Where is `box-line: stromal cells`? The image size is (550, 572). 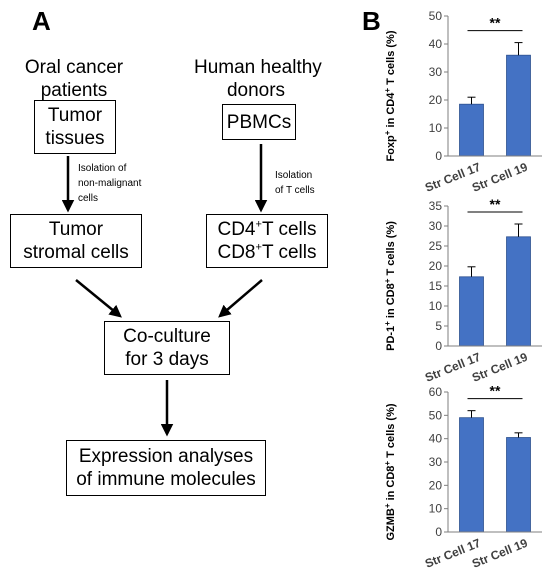 box-line: stromal cells is located at coordinates (76, 252).